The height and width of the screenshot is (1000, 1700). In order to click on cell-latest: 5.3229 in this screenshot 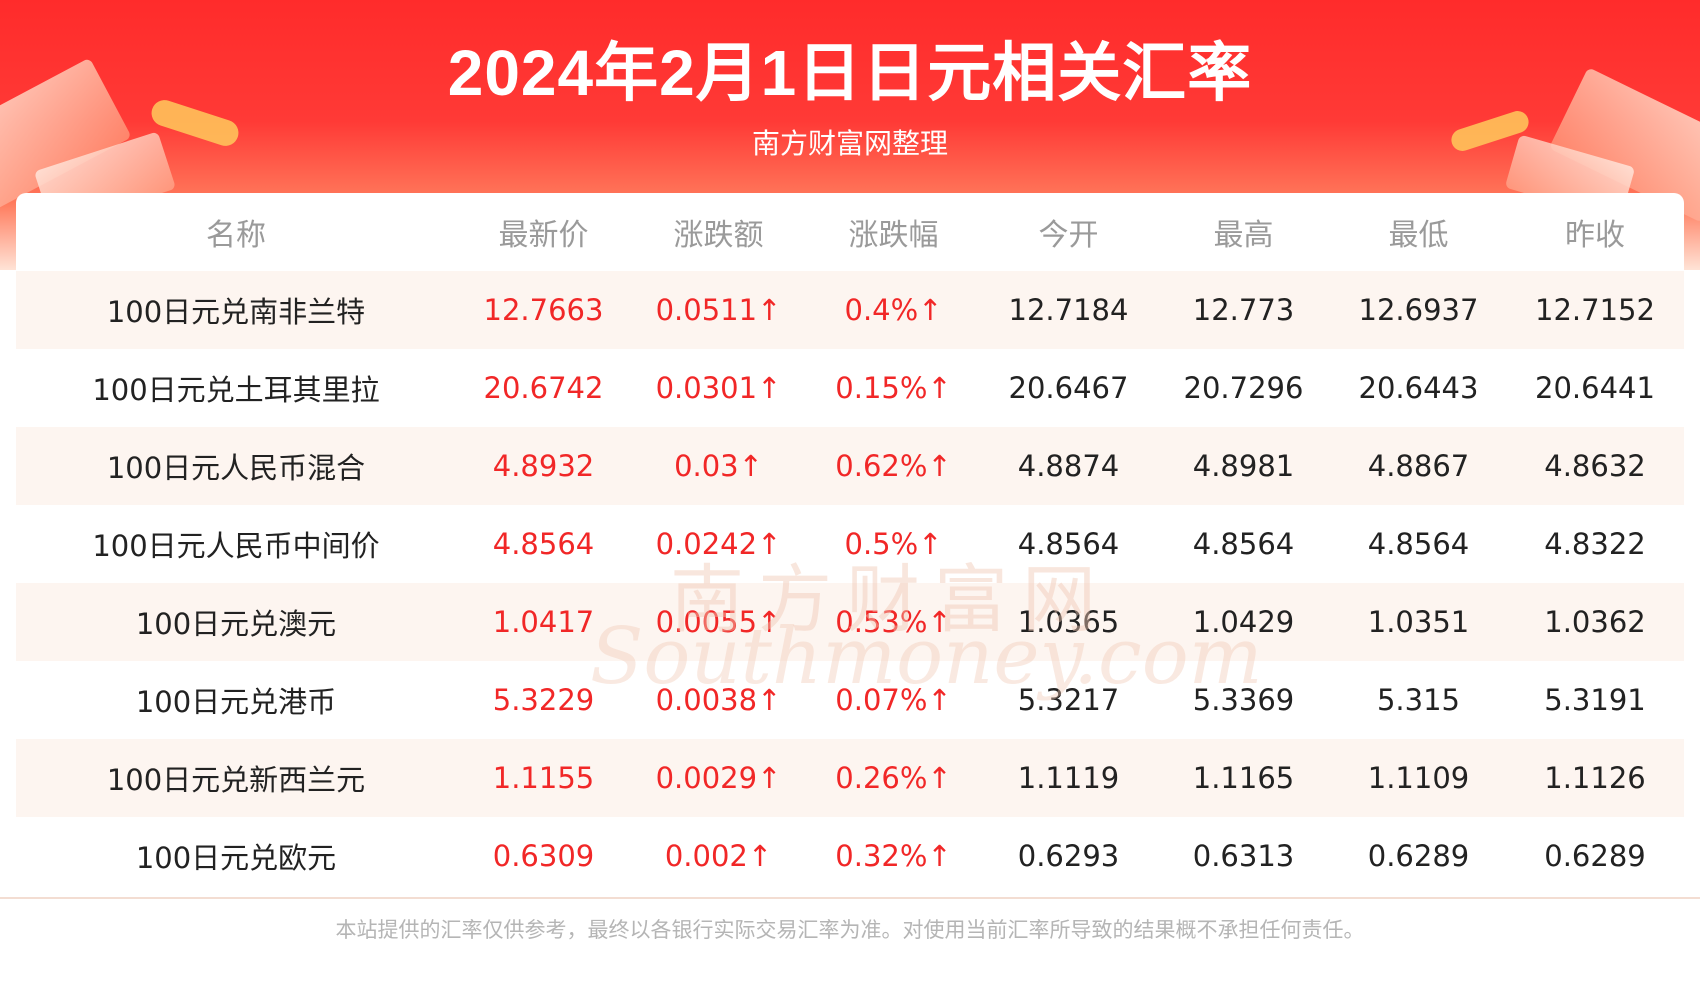, I will do `click(543, 700)`.